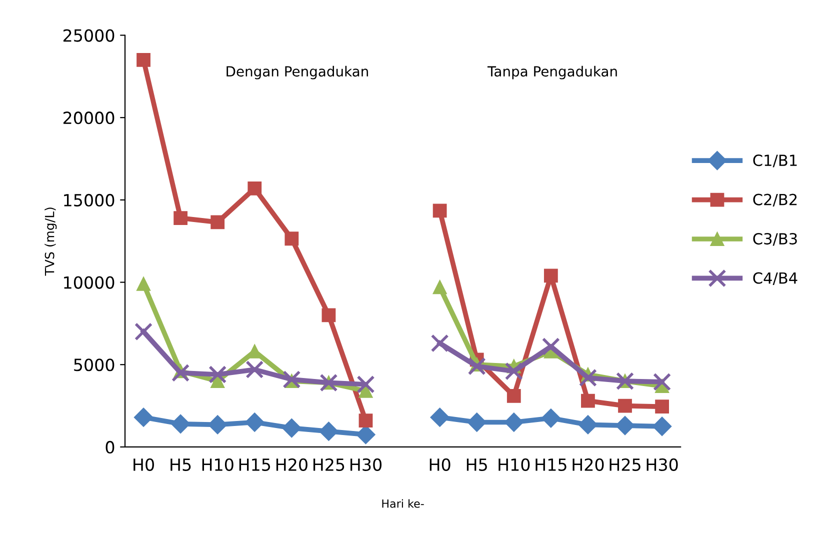 The image size is (817, 534). What do you see at coordinates (50, 242) in the screenshot?
I see `y-axis-title: TVS (mg/L)` at bounding box center [50, 242].